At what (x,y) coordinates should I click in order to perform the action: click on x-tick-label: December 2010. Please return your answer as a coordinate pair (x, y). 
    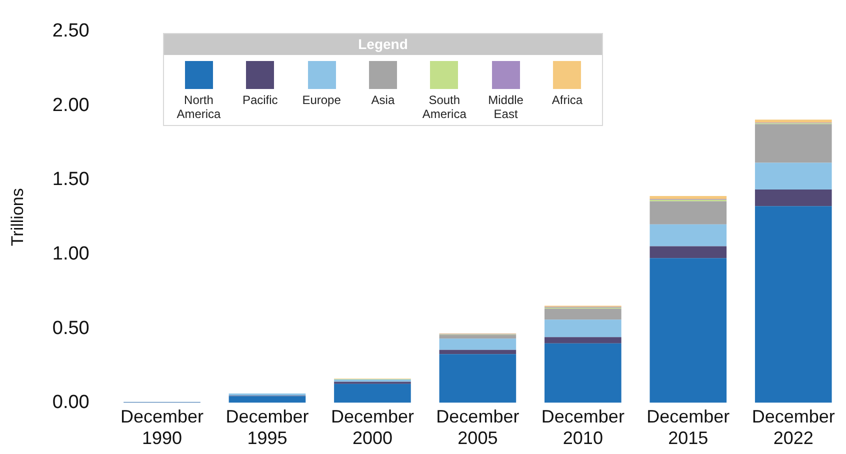
    Looking at the image, I should click on (582, 427).